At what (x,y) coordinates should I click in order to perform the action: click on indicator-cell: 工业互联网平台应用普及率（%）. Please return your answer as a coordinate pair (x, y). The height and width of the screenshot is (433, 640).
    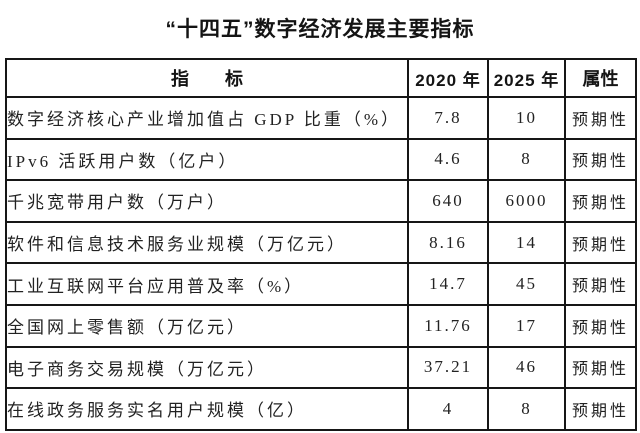
    Looking at the image, I should click on (207, 284).